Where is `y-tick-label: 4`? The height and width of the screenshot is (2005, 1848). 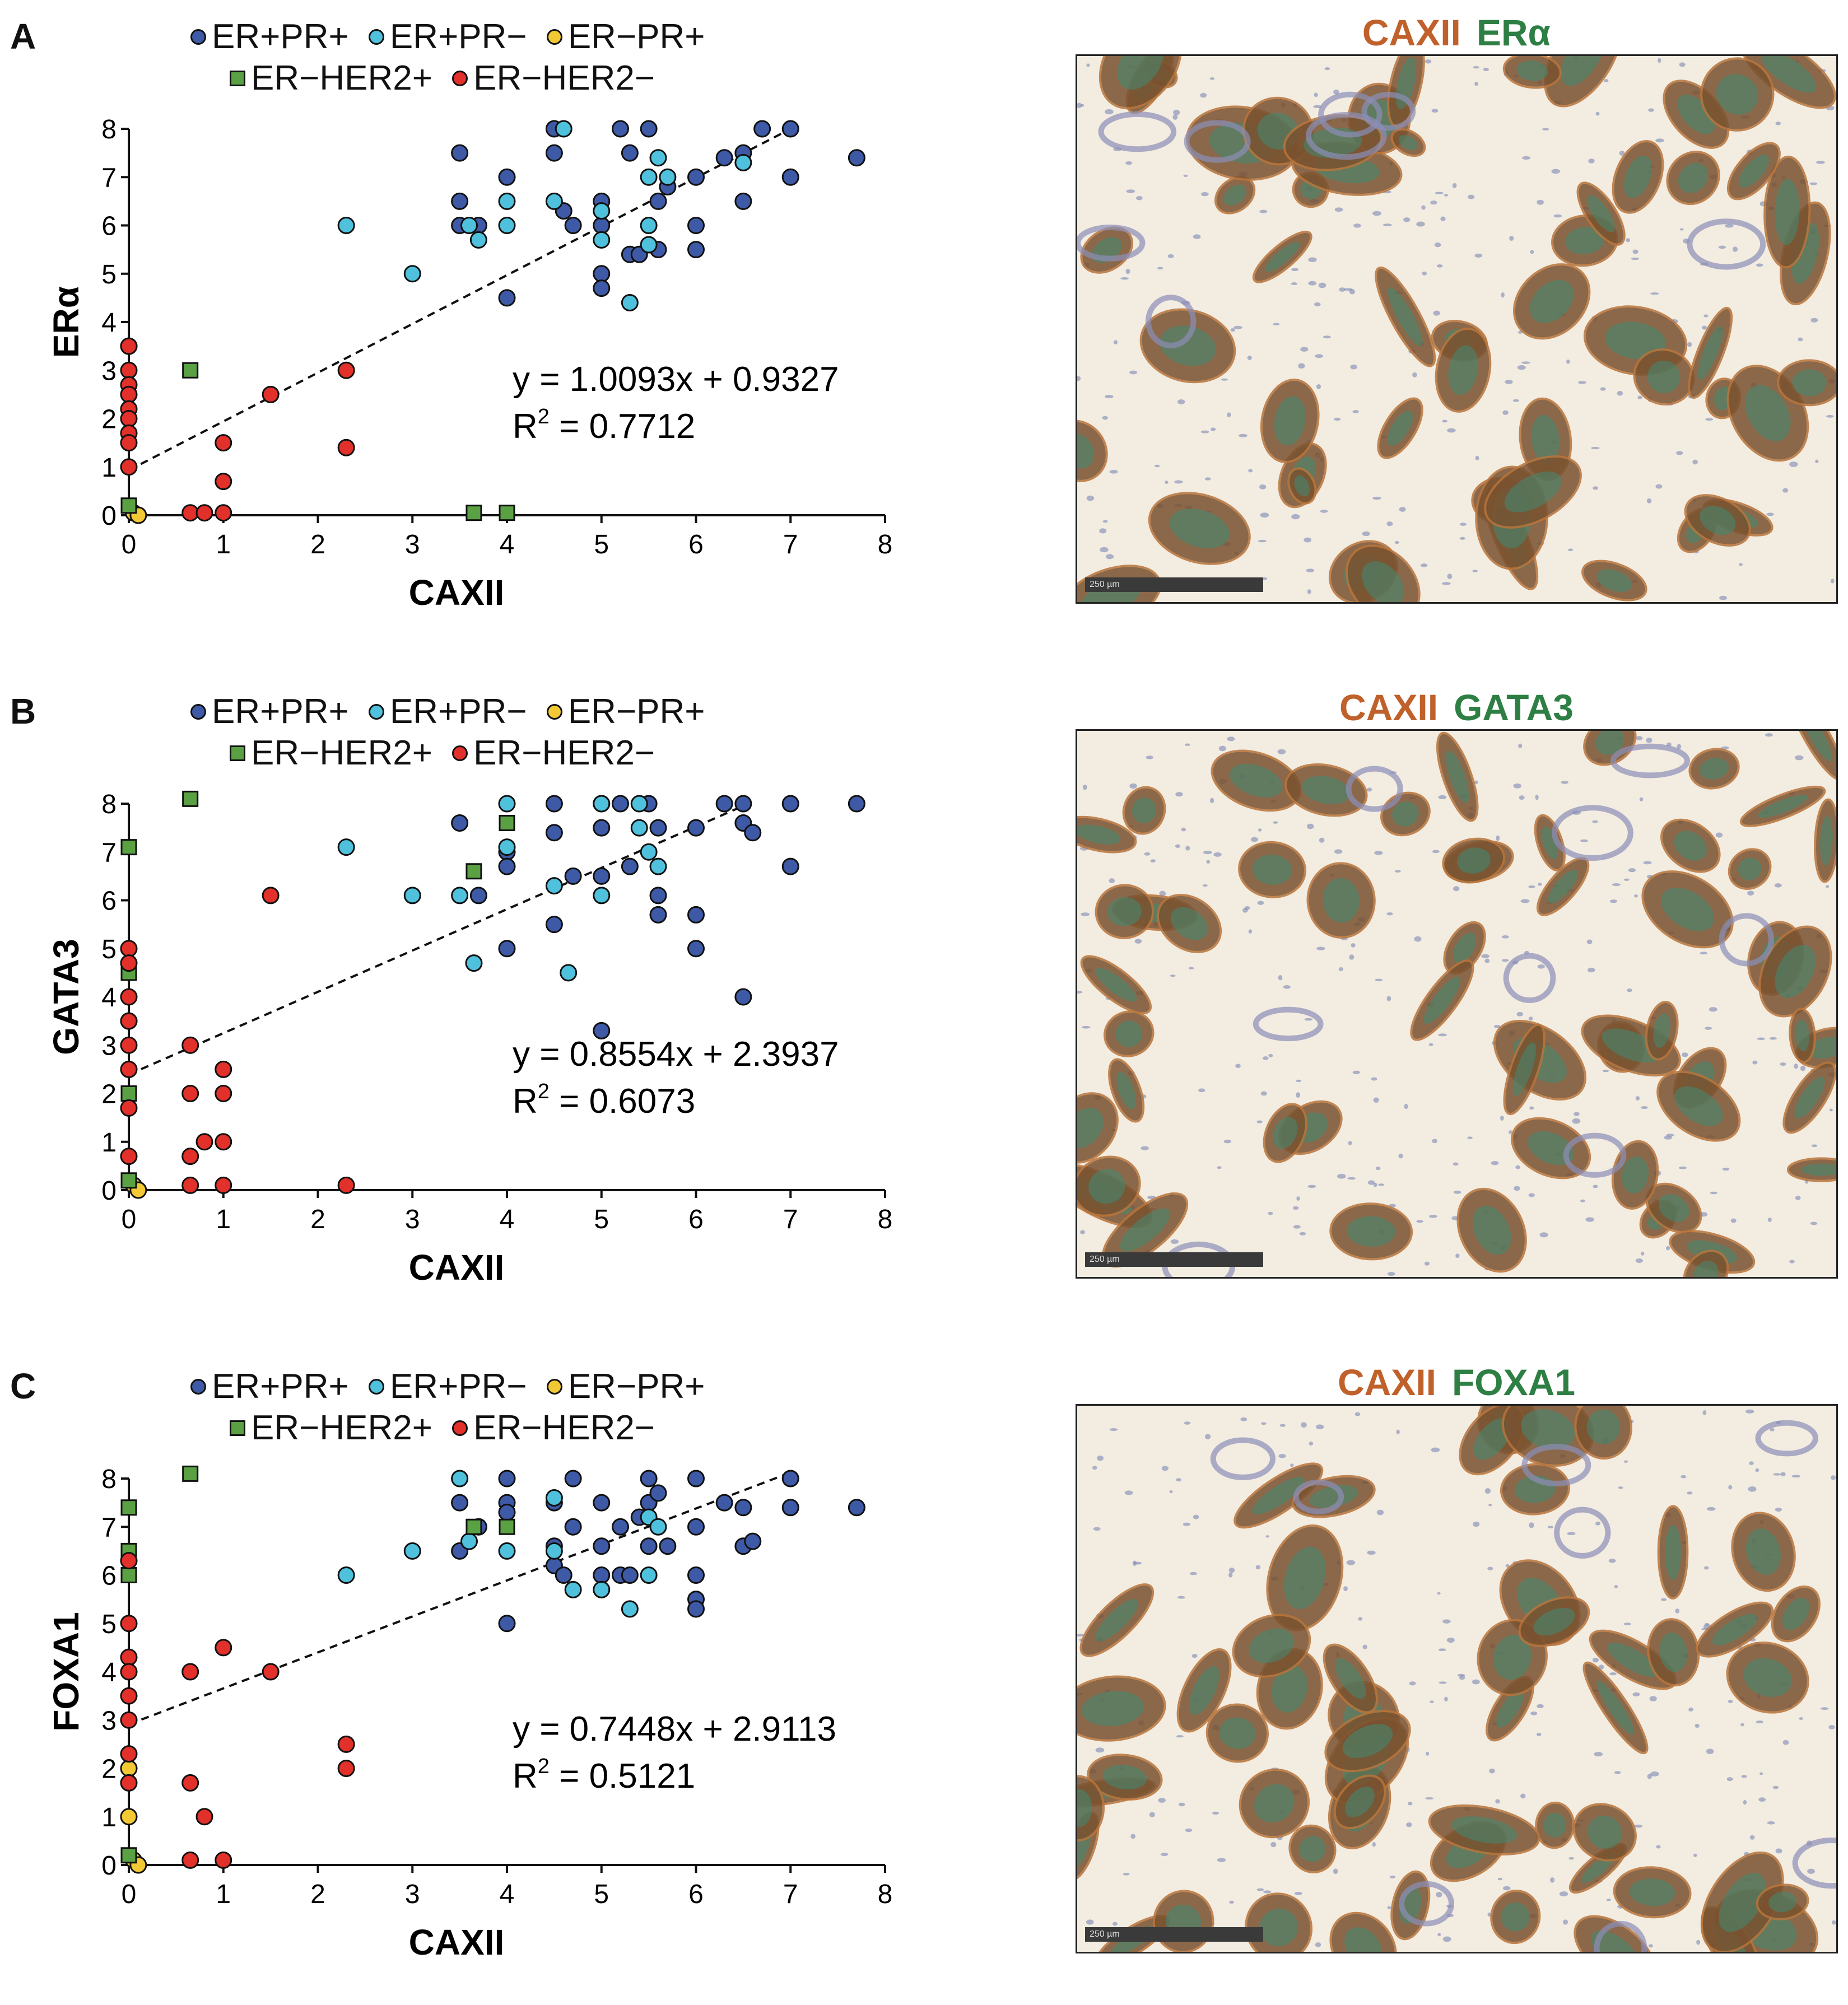
y-tick-label: 4 is located at coordinates (109, 998).